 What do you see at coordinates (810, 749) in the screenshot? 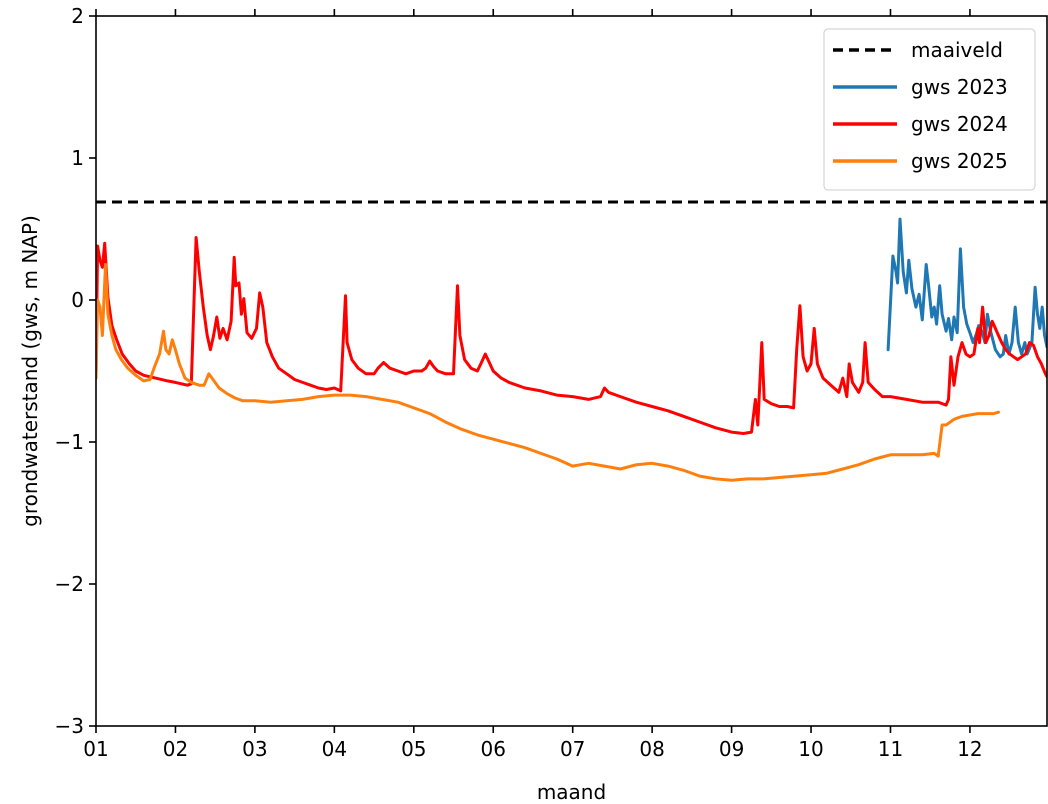
I see `x-tick-label: 10` at bounding box center [810, 749].